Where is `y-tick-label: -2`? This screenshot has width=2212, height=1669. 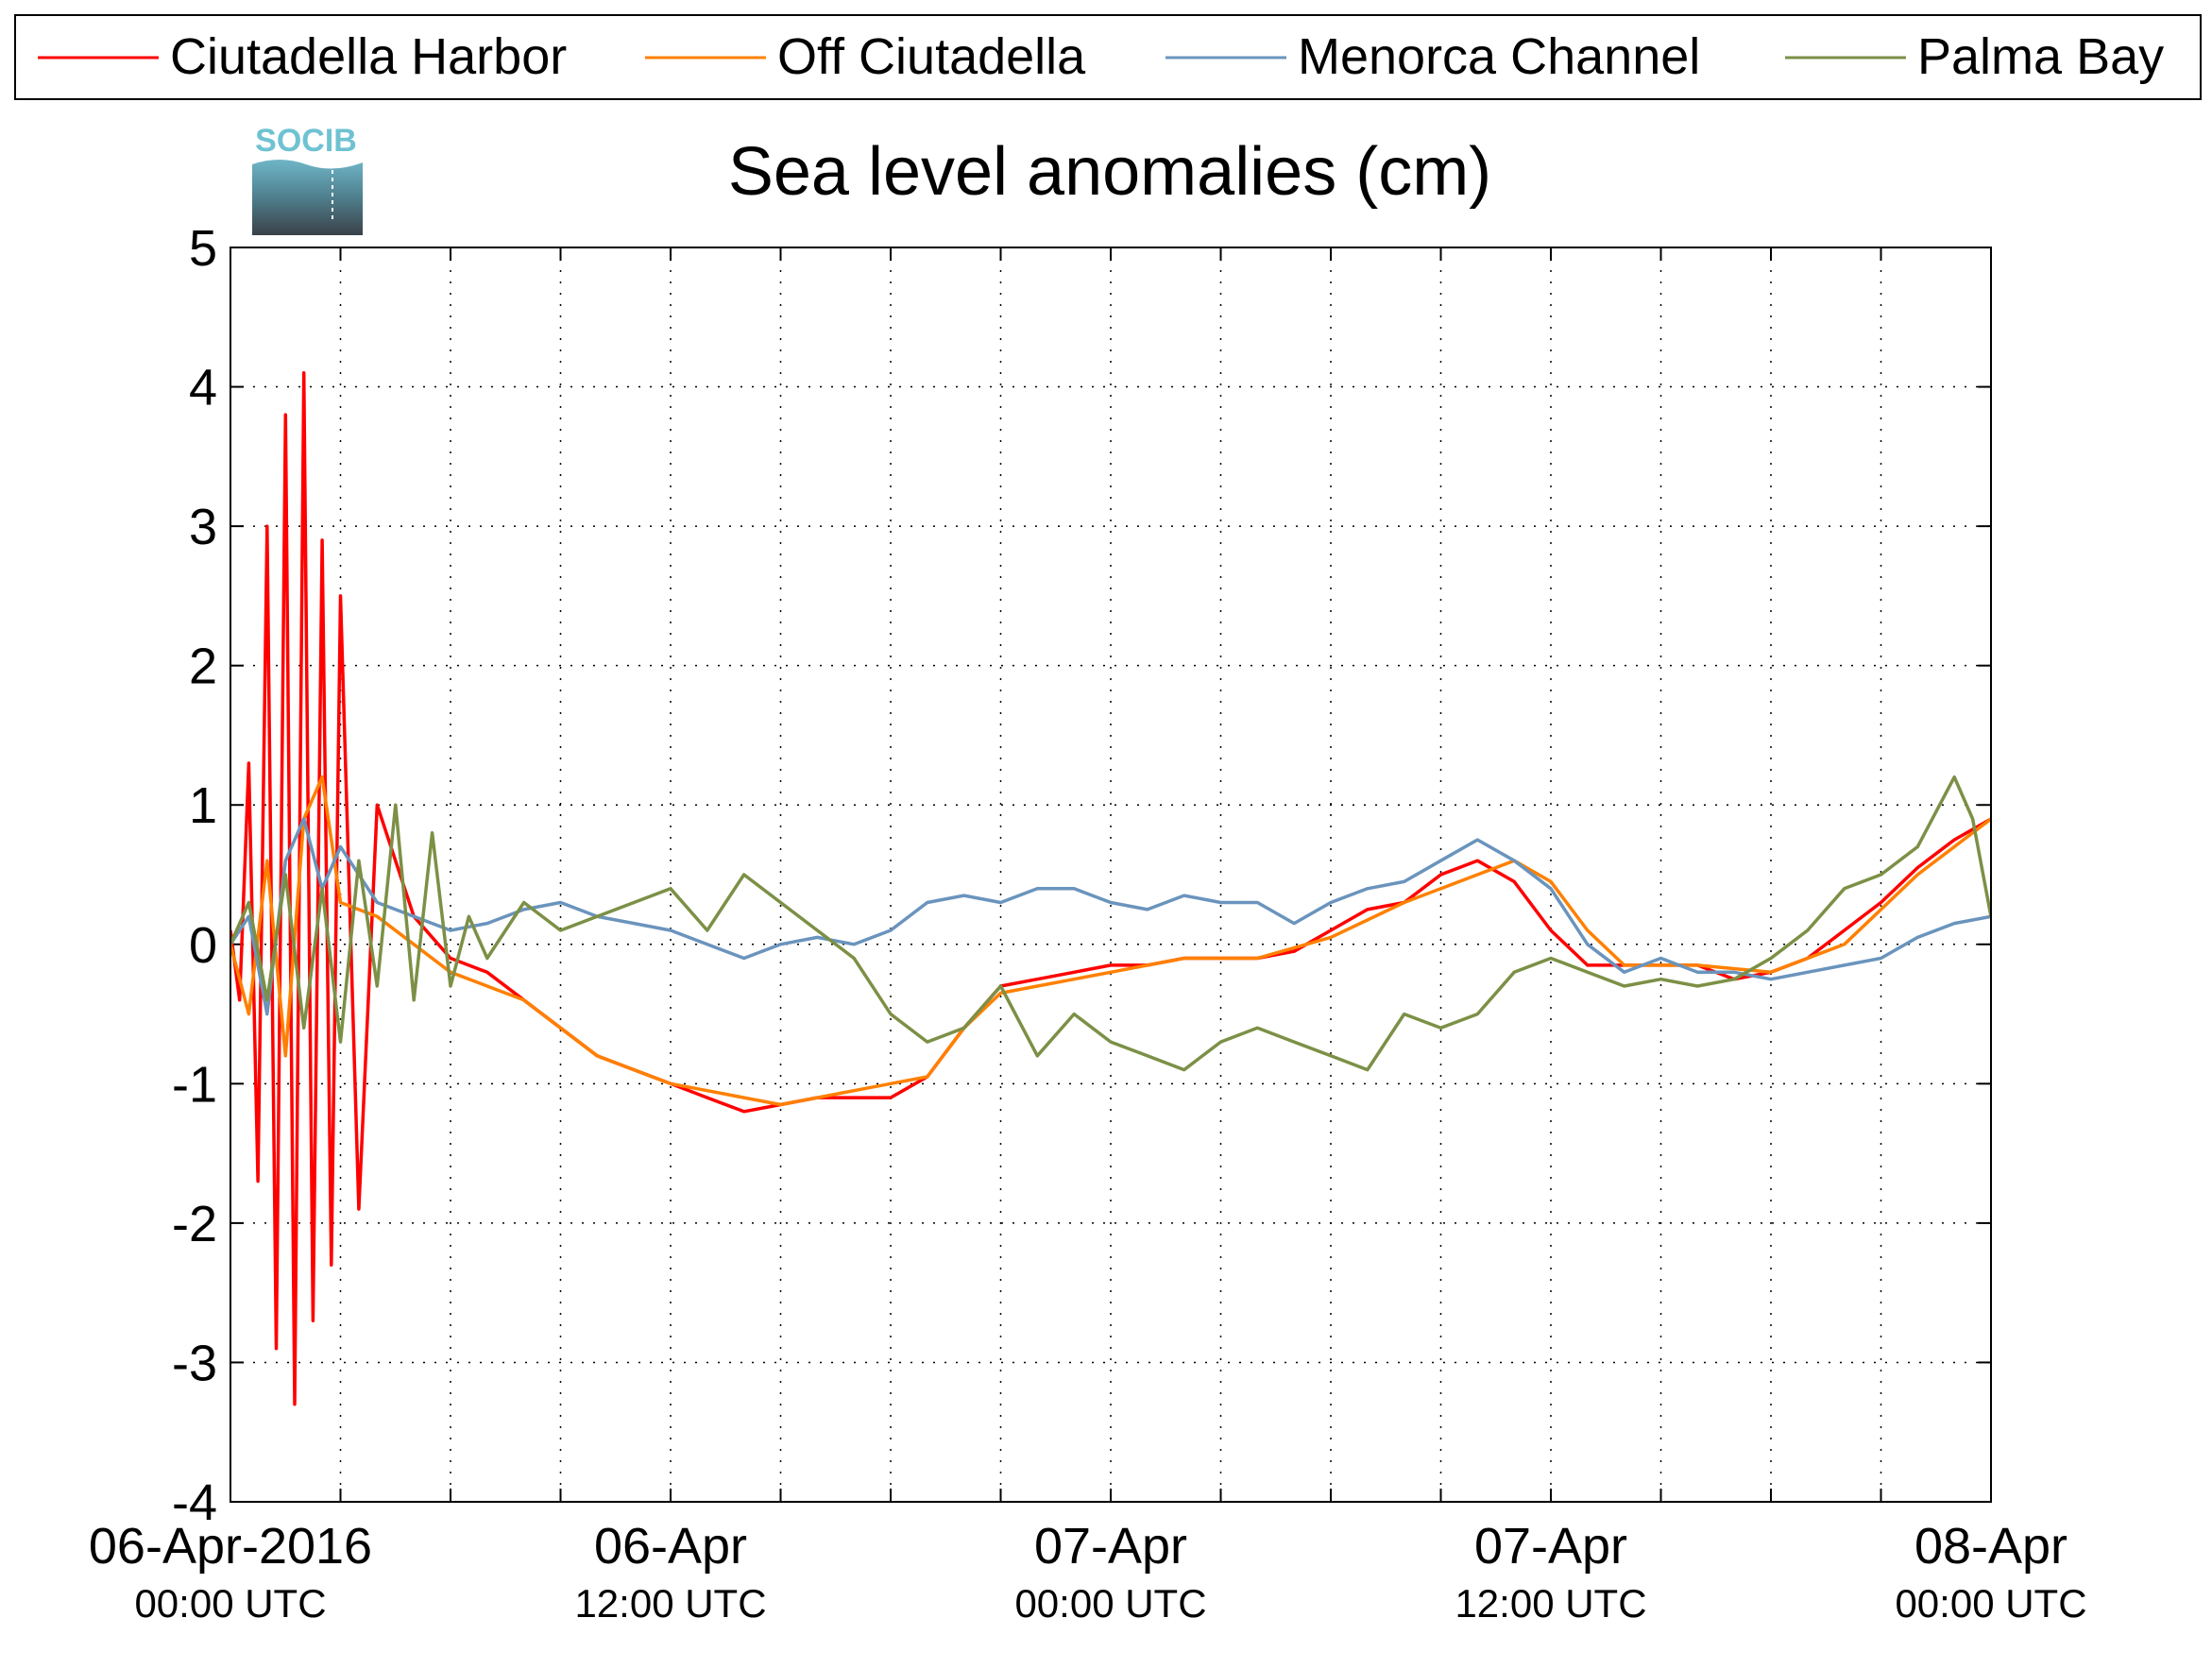
y-tick-label: -2 is located at coordinates (194, 1224).